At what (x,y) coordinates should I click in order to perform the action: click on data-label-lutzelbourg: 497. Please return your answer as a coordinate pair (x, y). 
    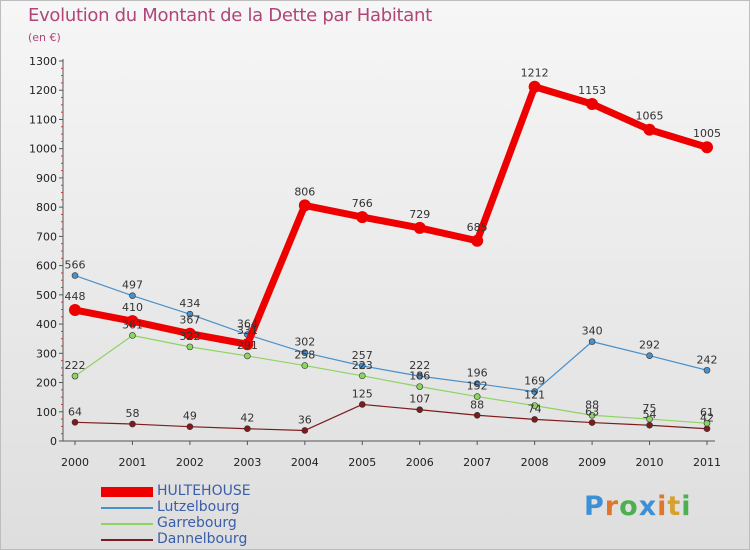
    Looking at the image, I should click on (132, 285).